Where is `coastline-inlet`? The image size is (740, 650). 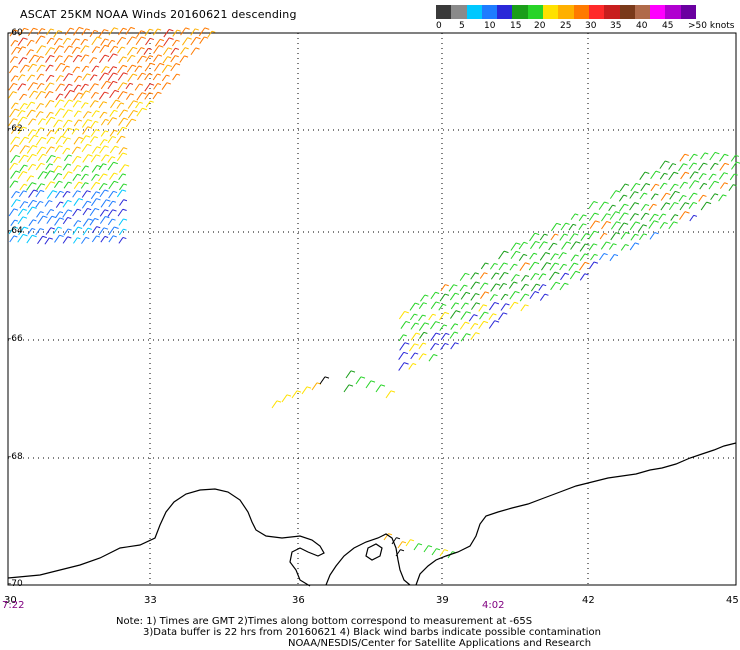 coastline-inlet is located at coordinates (374, 552).